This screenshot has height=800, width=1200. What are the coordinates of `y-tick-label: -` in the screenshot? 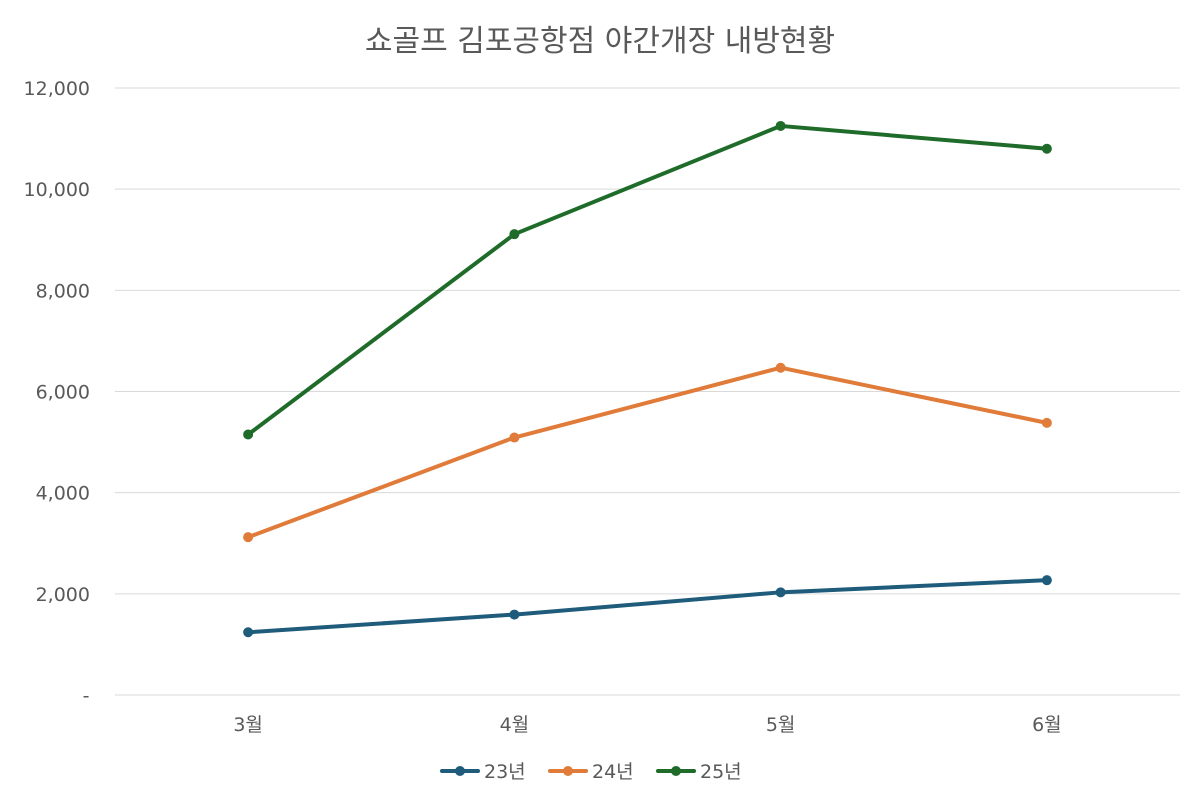 It's located at (86, 696).